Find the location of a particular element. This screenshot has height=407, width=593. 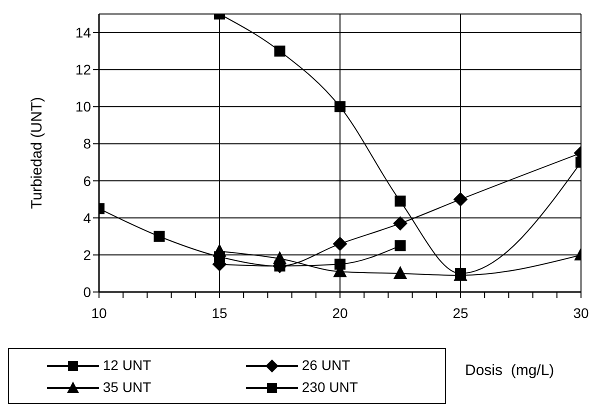

x-axis-title: Dosis (mg/L) is located at coordinates (509, 370).